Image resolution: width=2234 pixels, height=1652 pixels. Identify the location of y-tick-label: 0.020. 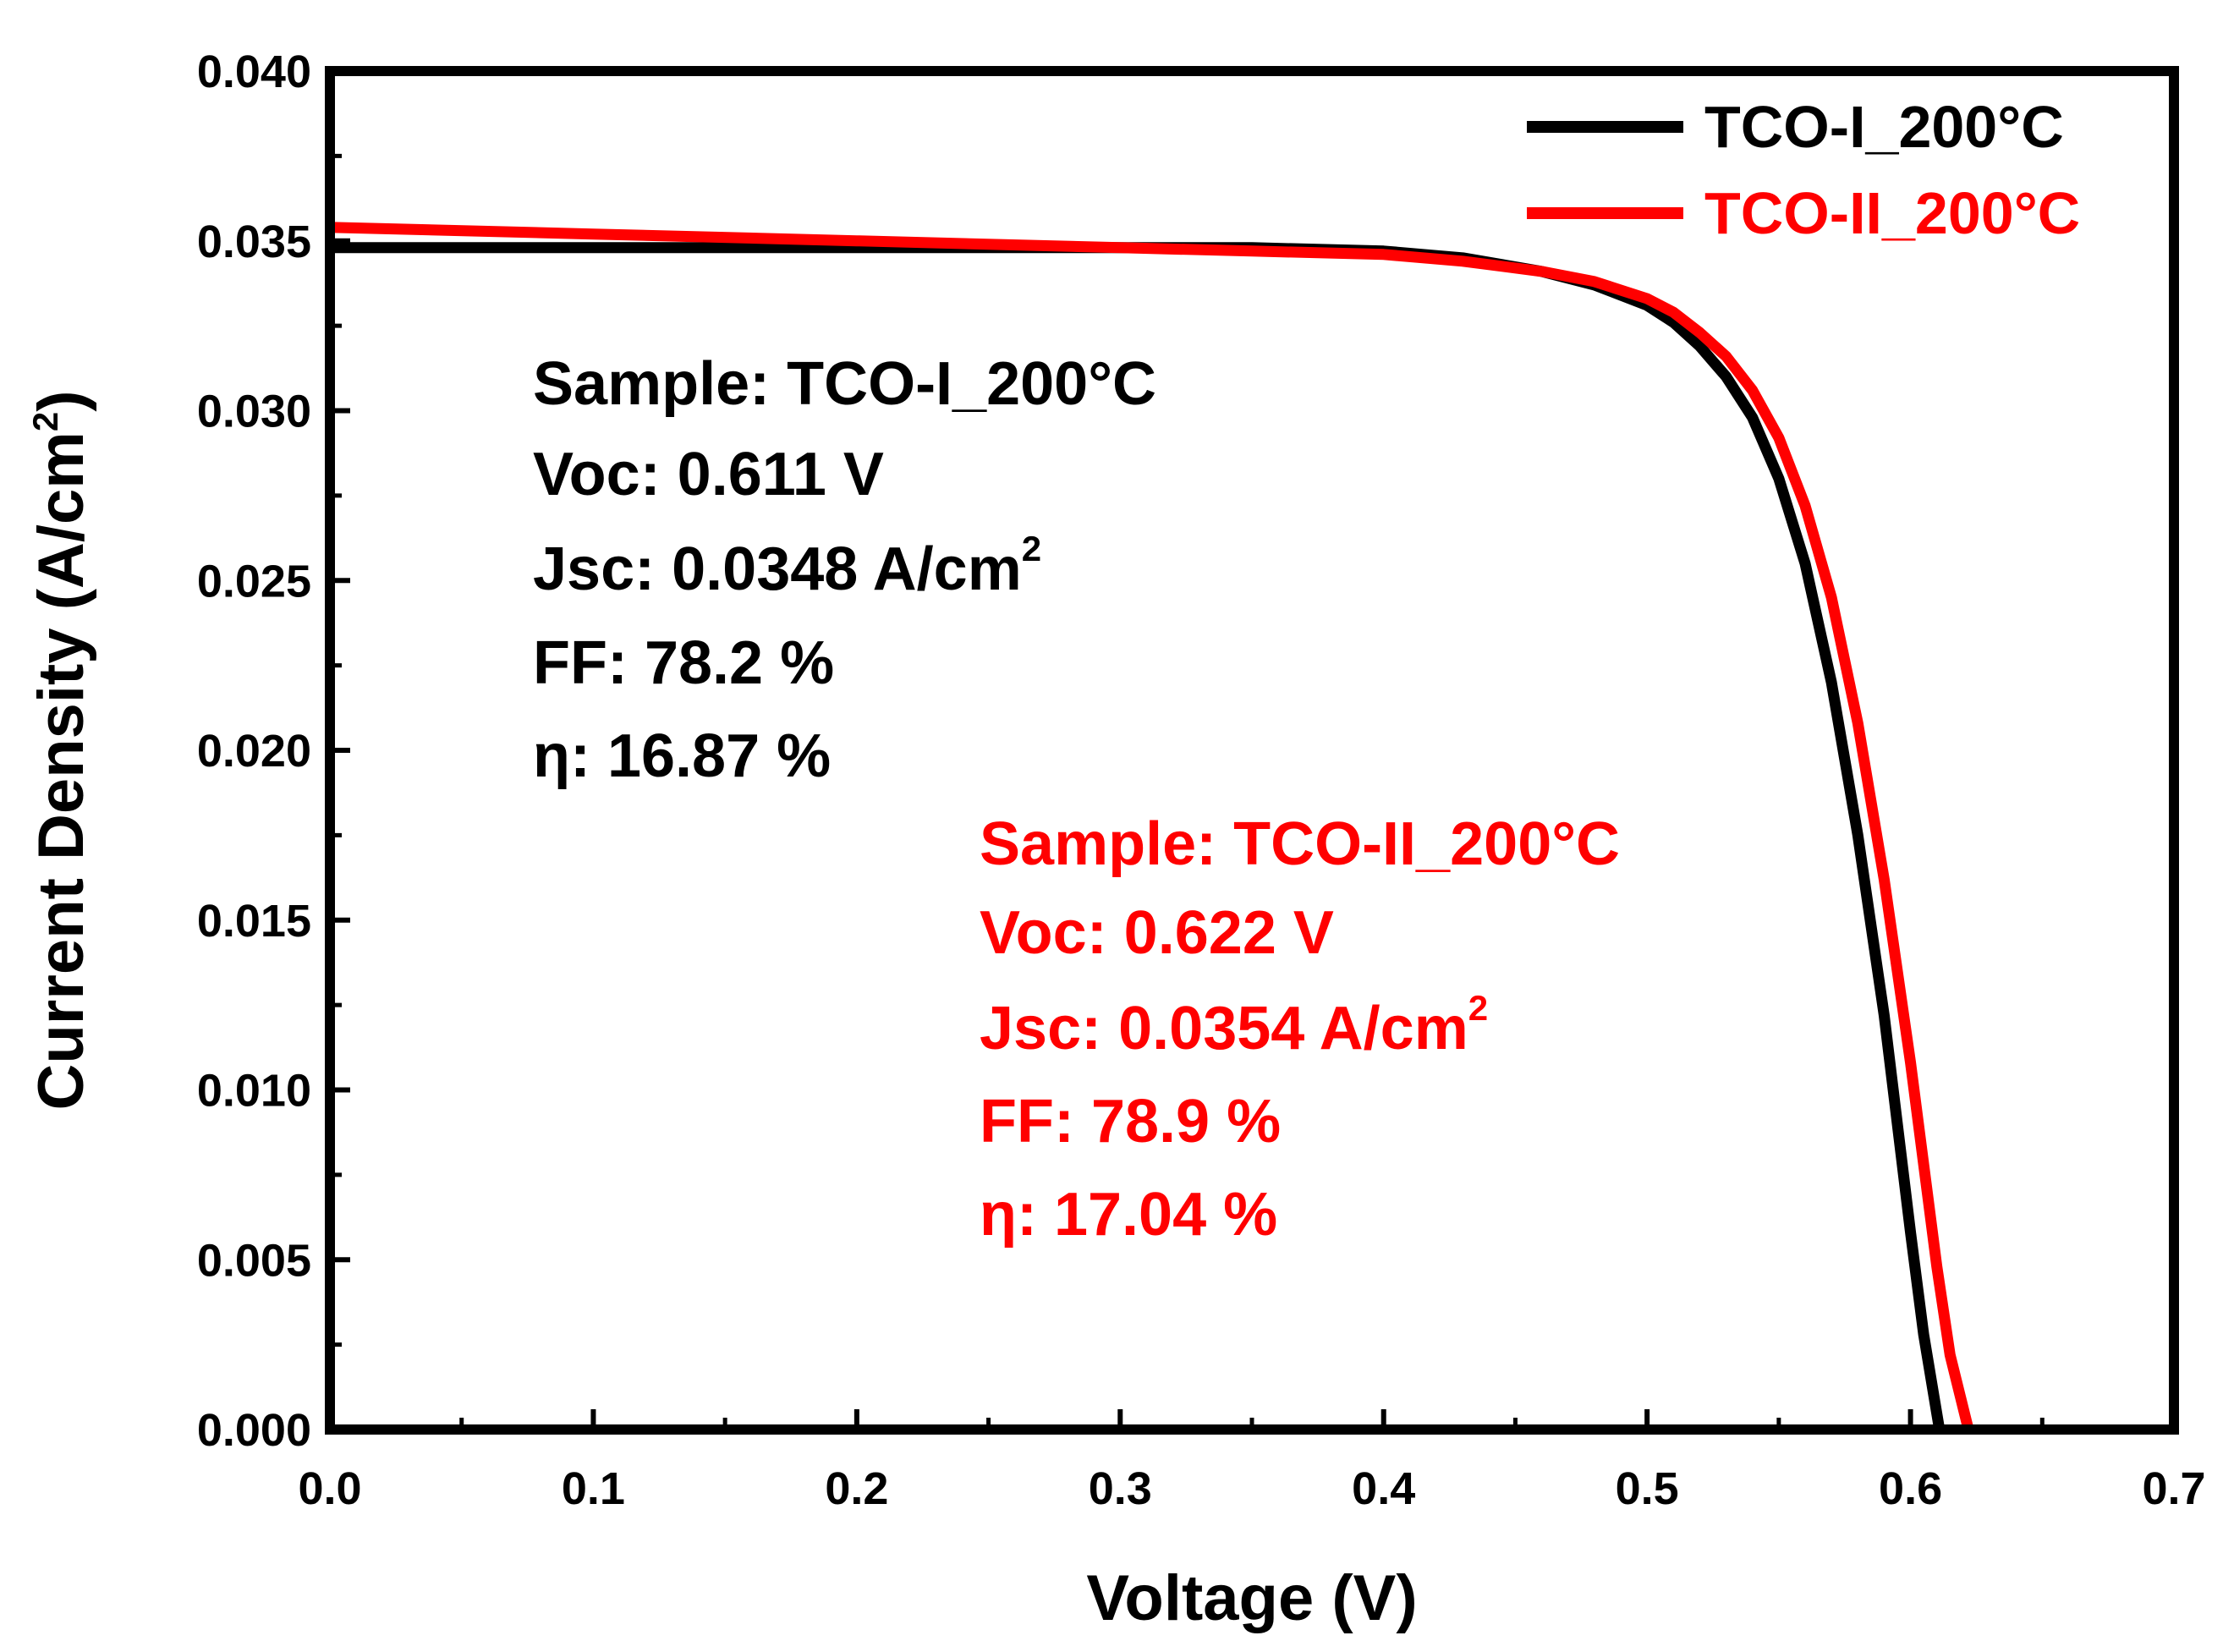
(254, 751).